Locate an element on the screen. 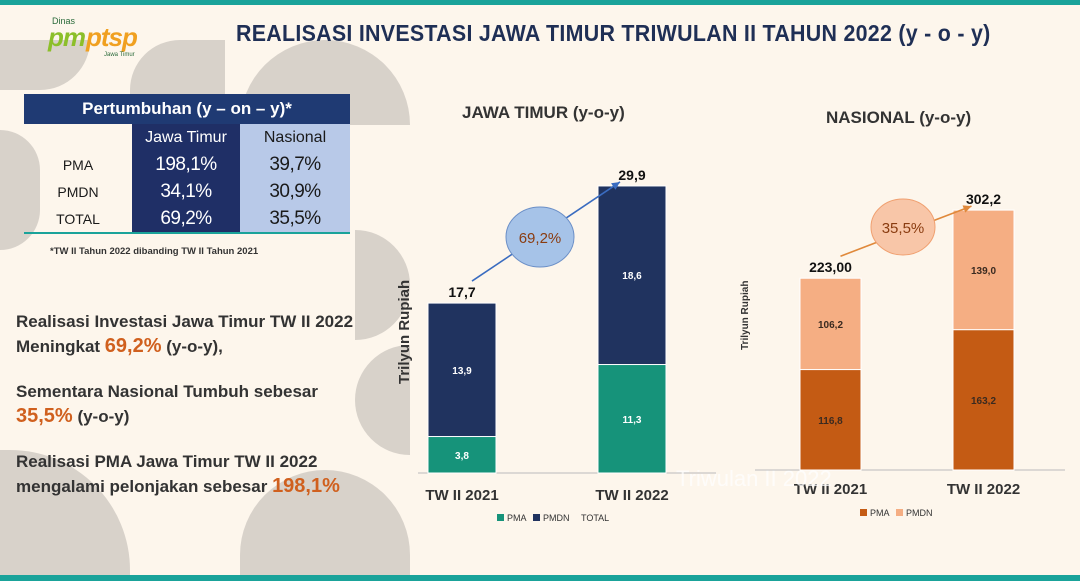 This screenshot has height=581, width=1080. data-label: 18,6 is located at coordinates (632, 276).